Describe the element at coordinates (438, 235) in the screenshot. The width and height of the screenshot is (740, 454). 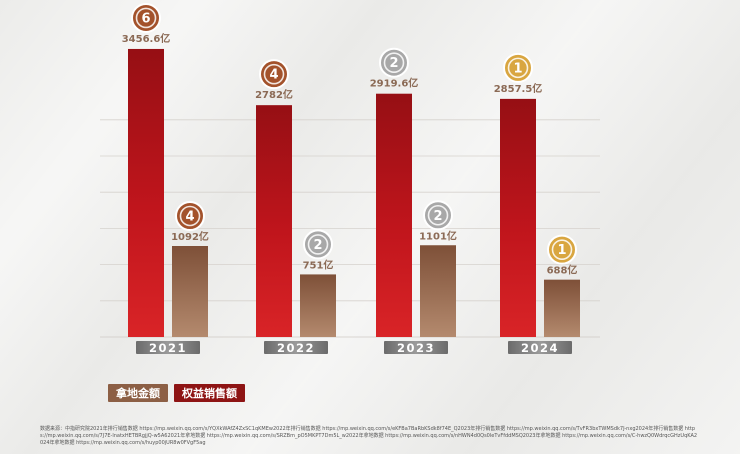
I see `value-label-land-2023: 1101亿` at that location.